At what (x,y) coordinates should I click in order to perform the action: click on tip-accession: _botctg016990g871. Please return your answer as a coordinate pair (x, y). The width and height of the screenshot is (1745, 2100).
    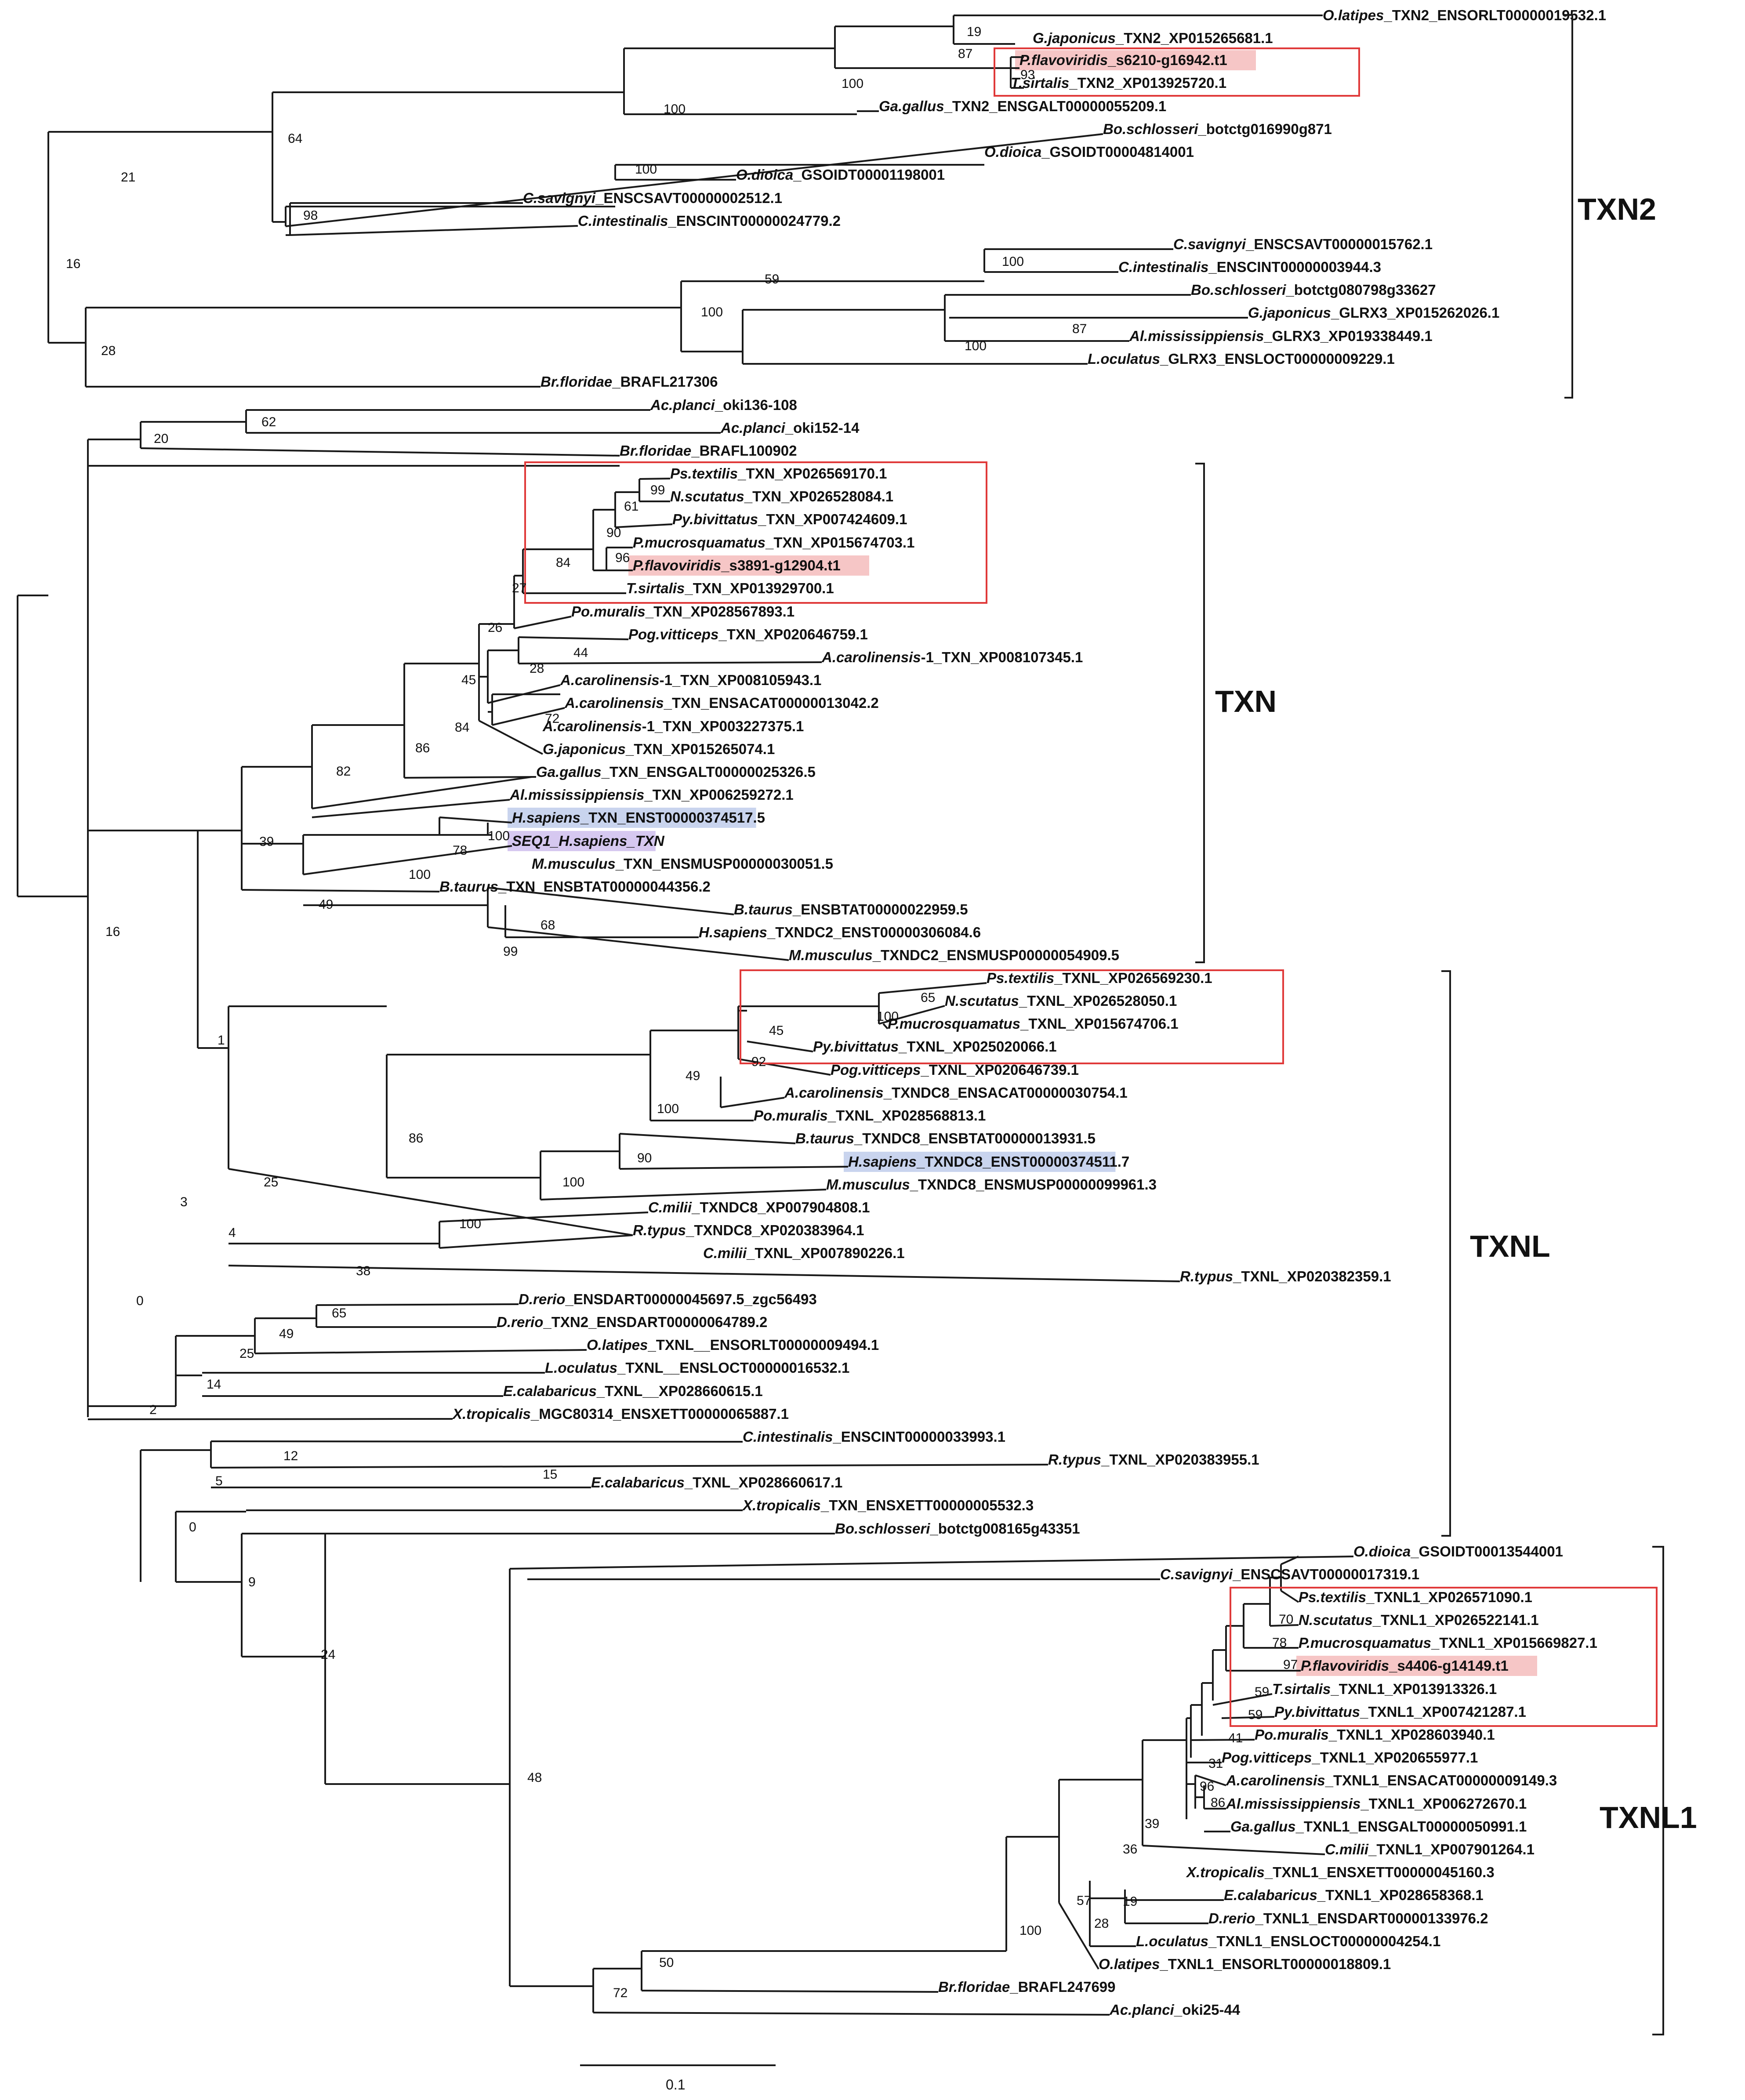
    Looking at the image, I should click on (1264, 129).